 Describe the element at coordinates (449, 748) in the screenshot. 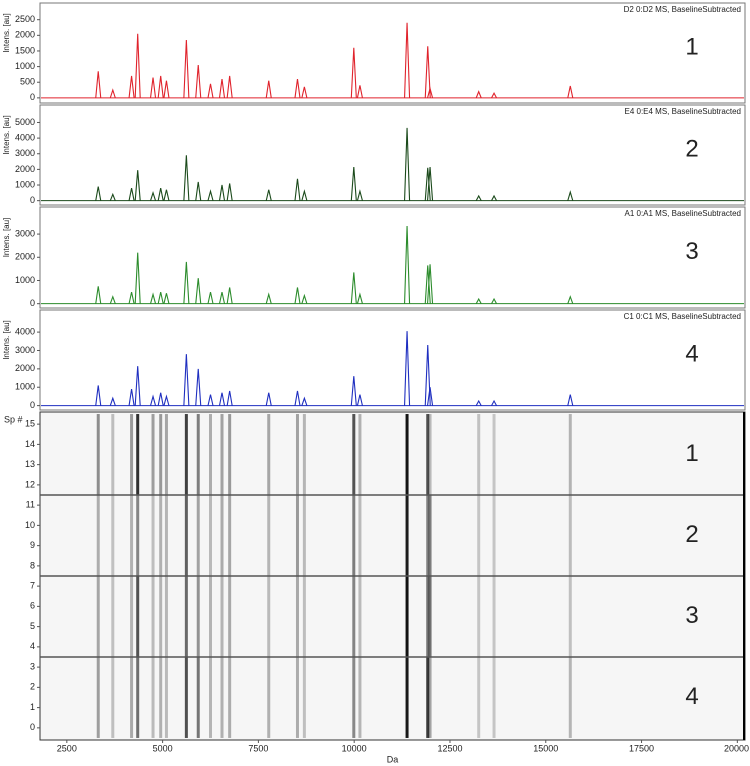

I see `x-tick-label: 12500` at that location.